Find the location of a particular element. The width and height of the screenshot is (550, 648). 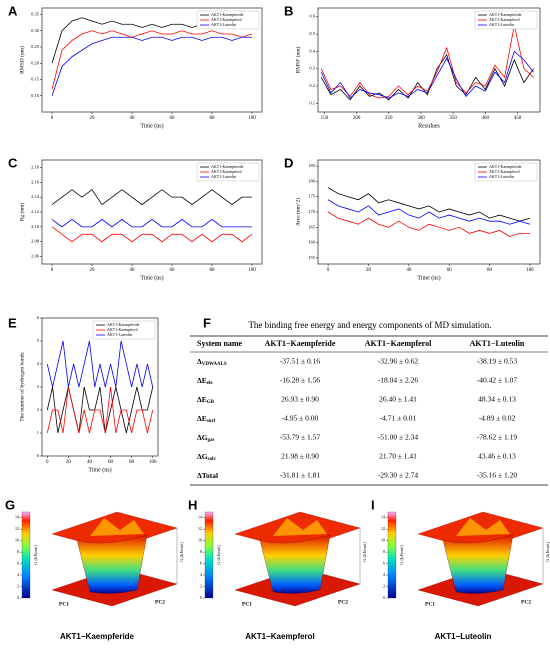

row-label-sub: gas is located at coordinates (211, 440).